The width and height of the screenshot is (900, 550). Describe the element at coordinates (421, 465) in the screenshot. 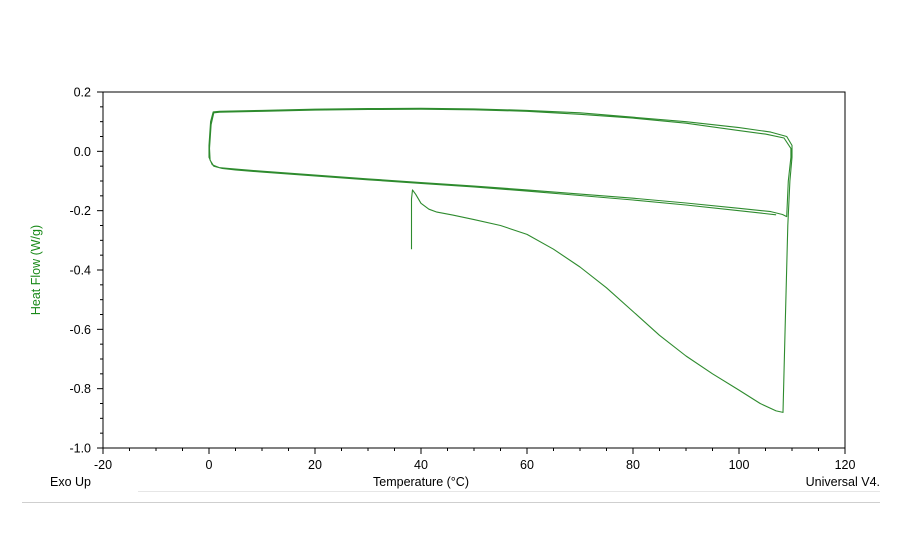

I see `x-tick-label: 40` at that location.